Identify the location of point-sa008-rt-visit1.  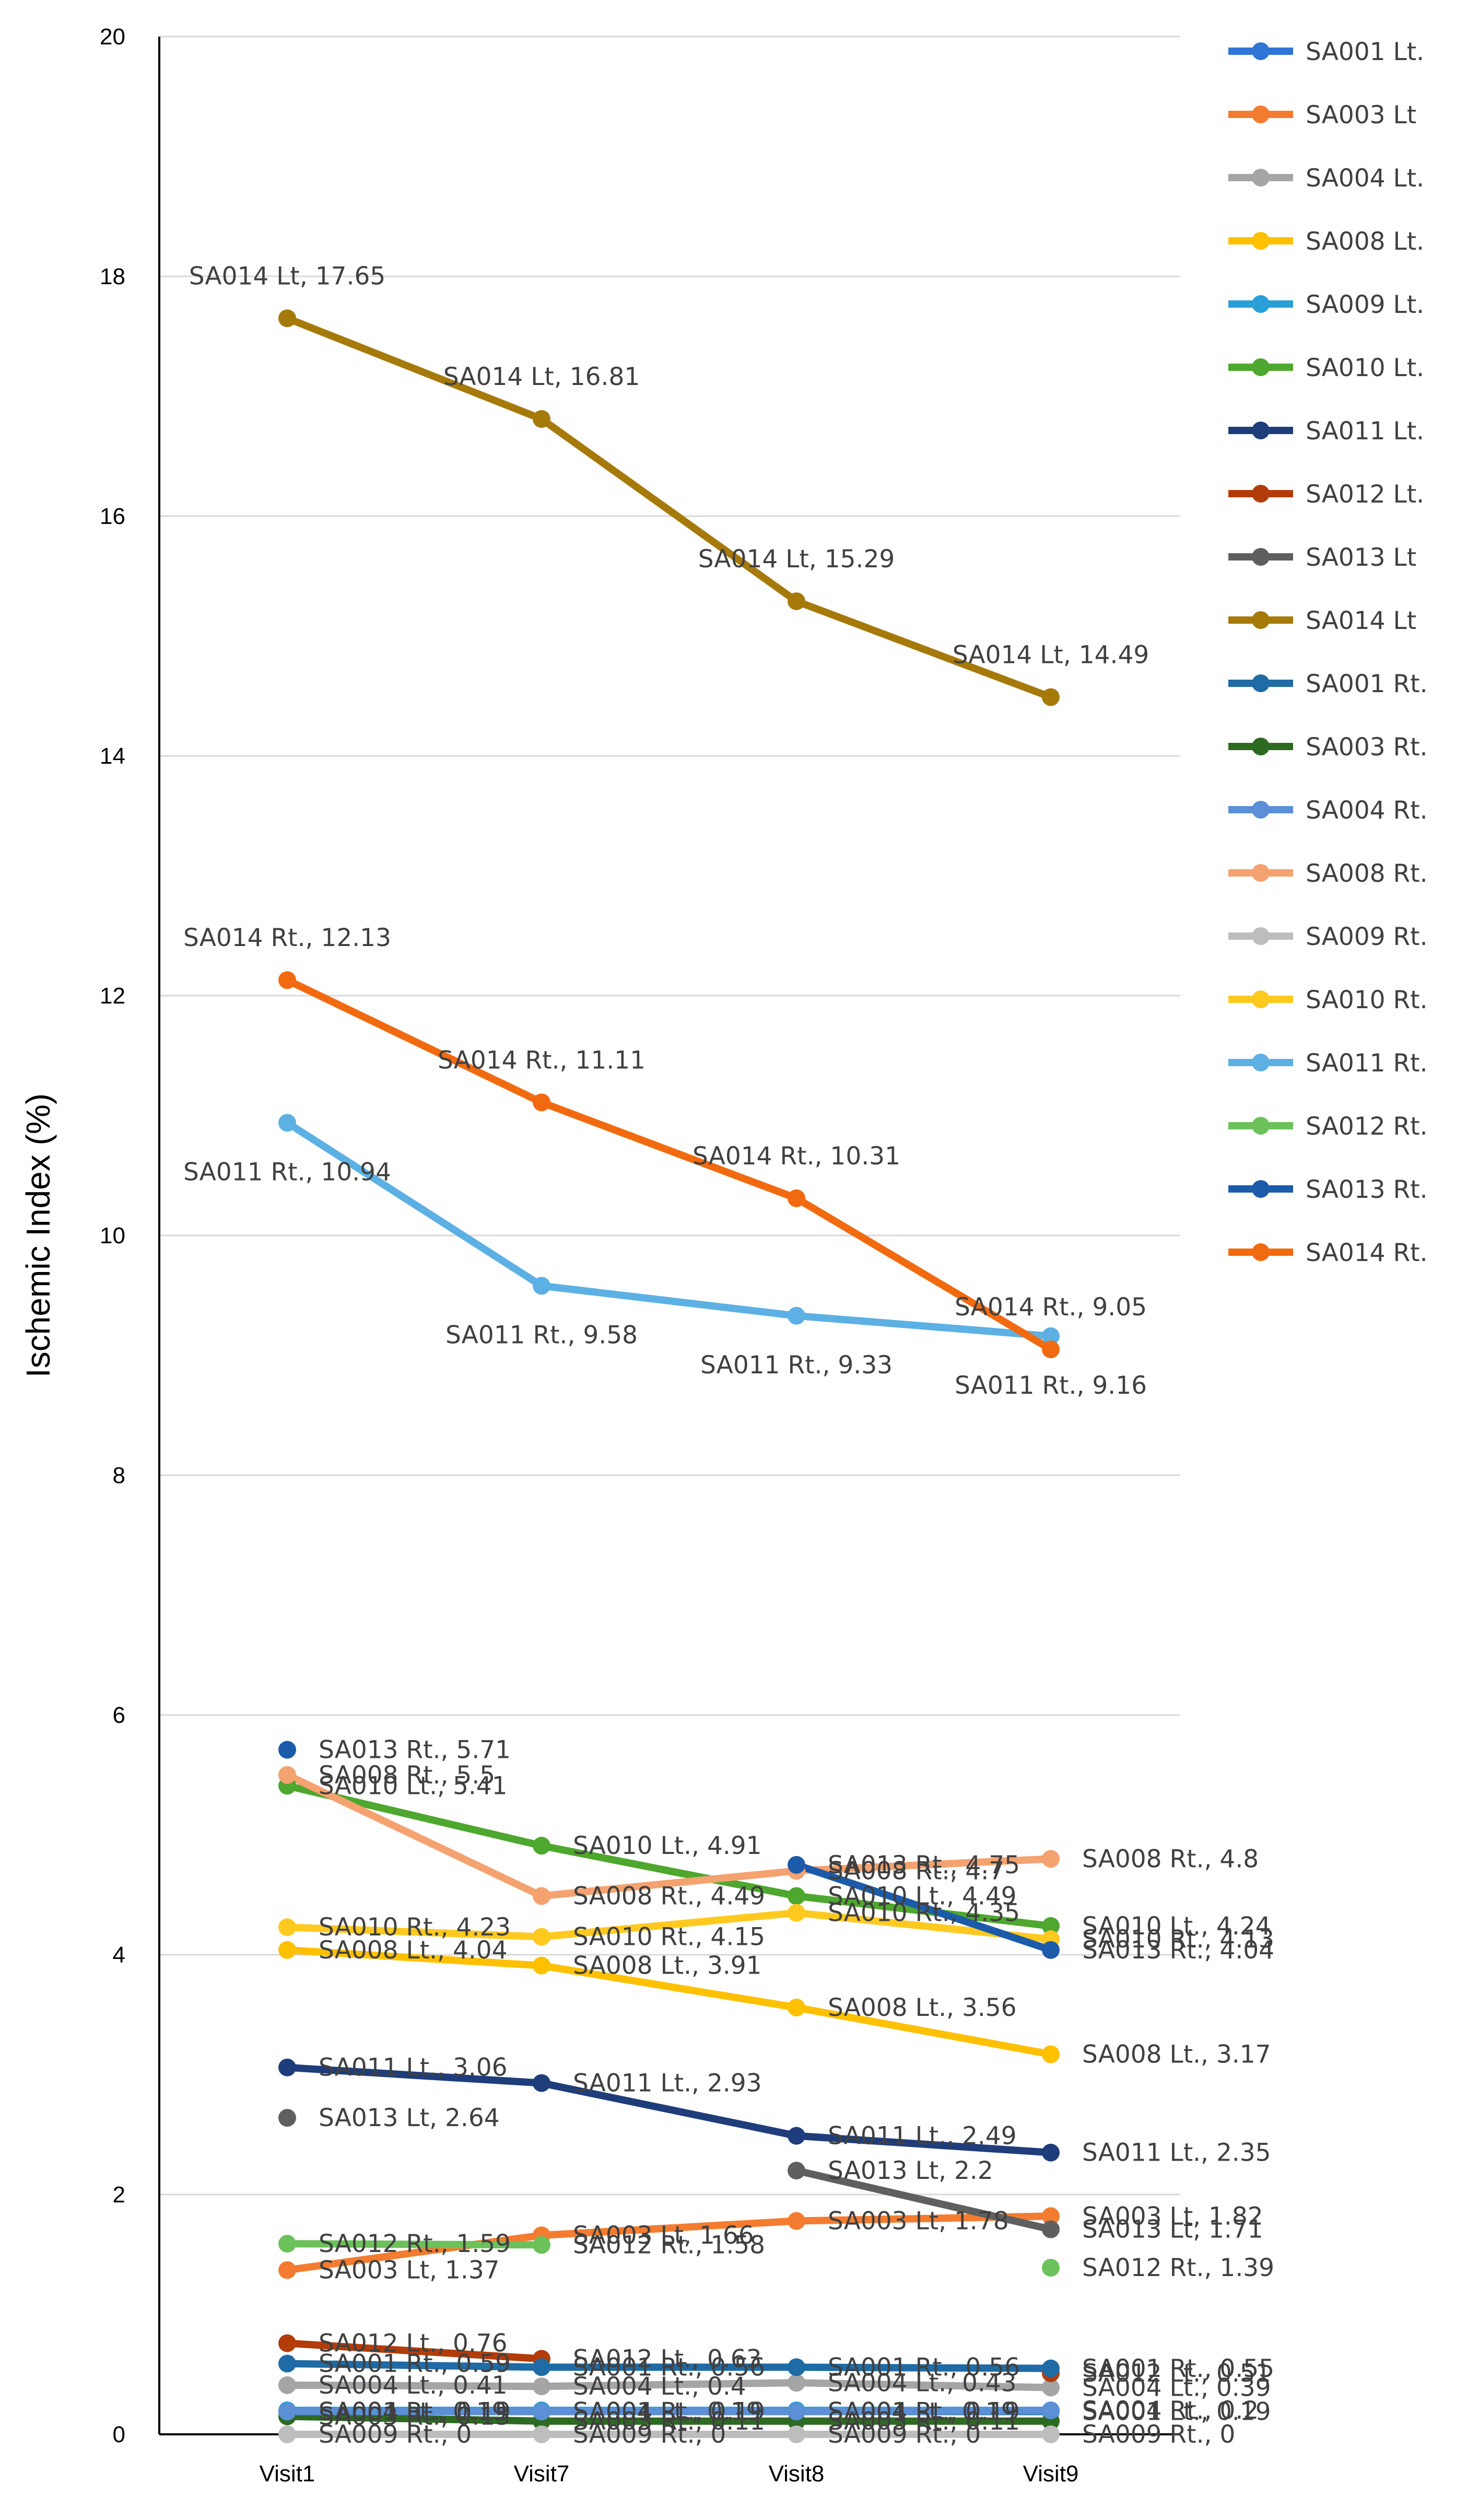
(287, 1775).